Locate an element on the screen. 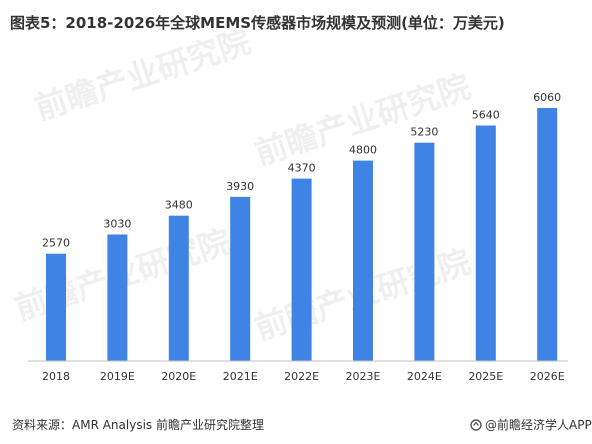  brand-logo-icon is located at coordinates (476, 424).